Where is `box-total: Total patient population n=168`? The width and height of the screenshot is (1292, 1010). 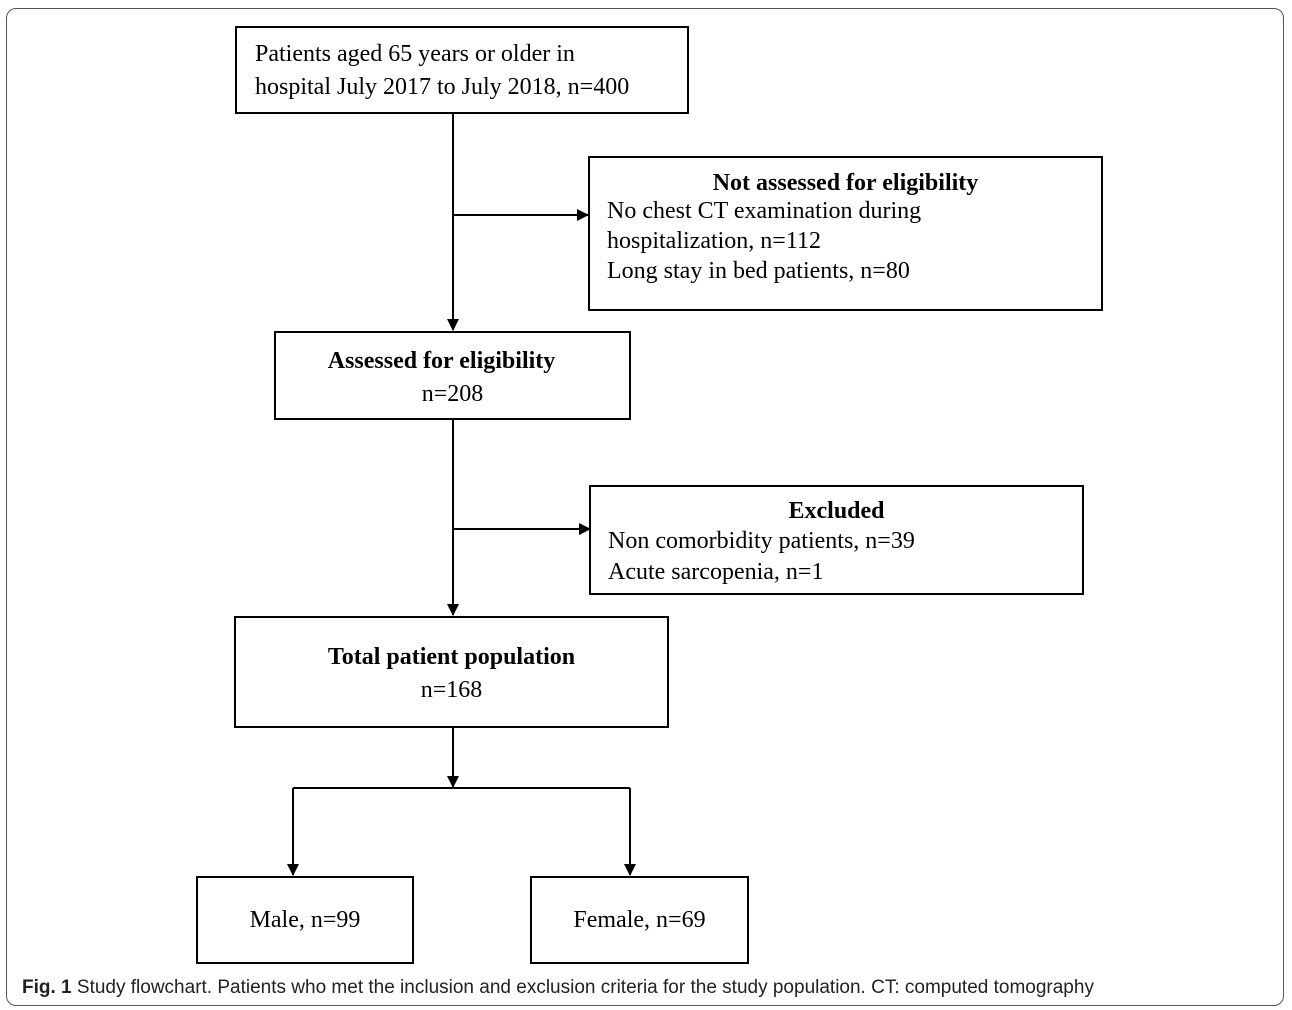
box-total: Total patient population n=168 is located at coordinates (451, 672).